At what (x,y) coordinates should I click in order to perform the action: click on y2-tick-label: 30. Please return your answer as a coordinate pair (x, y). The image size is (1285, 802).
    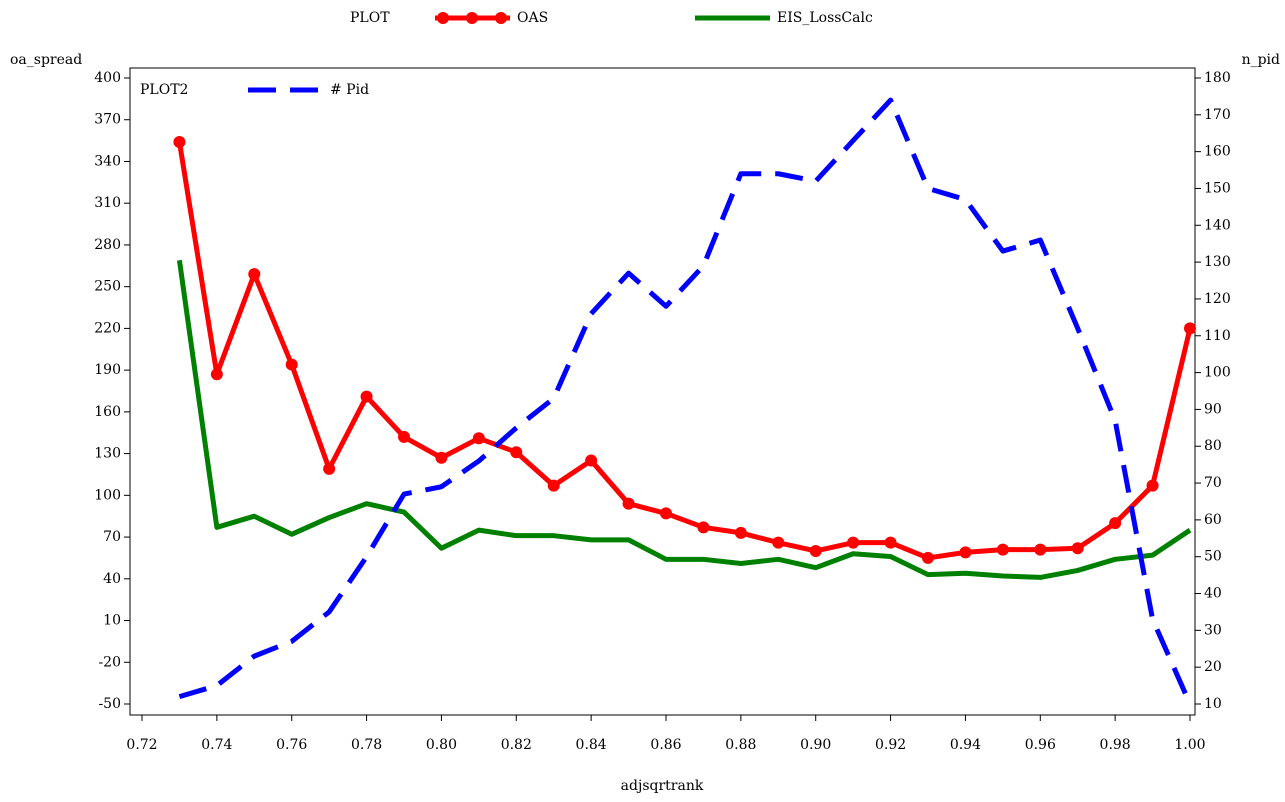
    Looking at the image, I should click on (1213, 630).